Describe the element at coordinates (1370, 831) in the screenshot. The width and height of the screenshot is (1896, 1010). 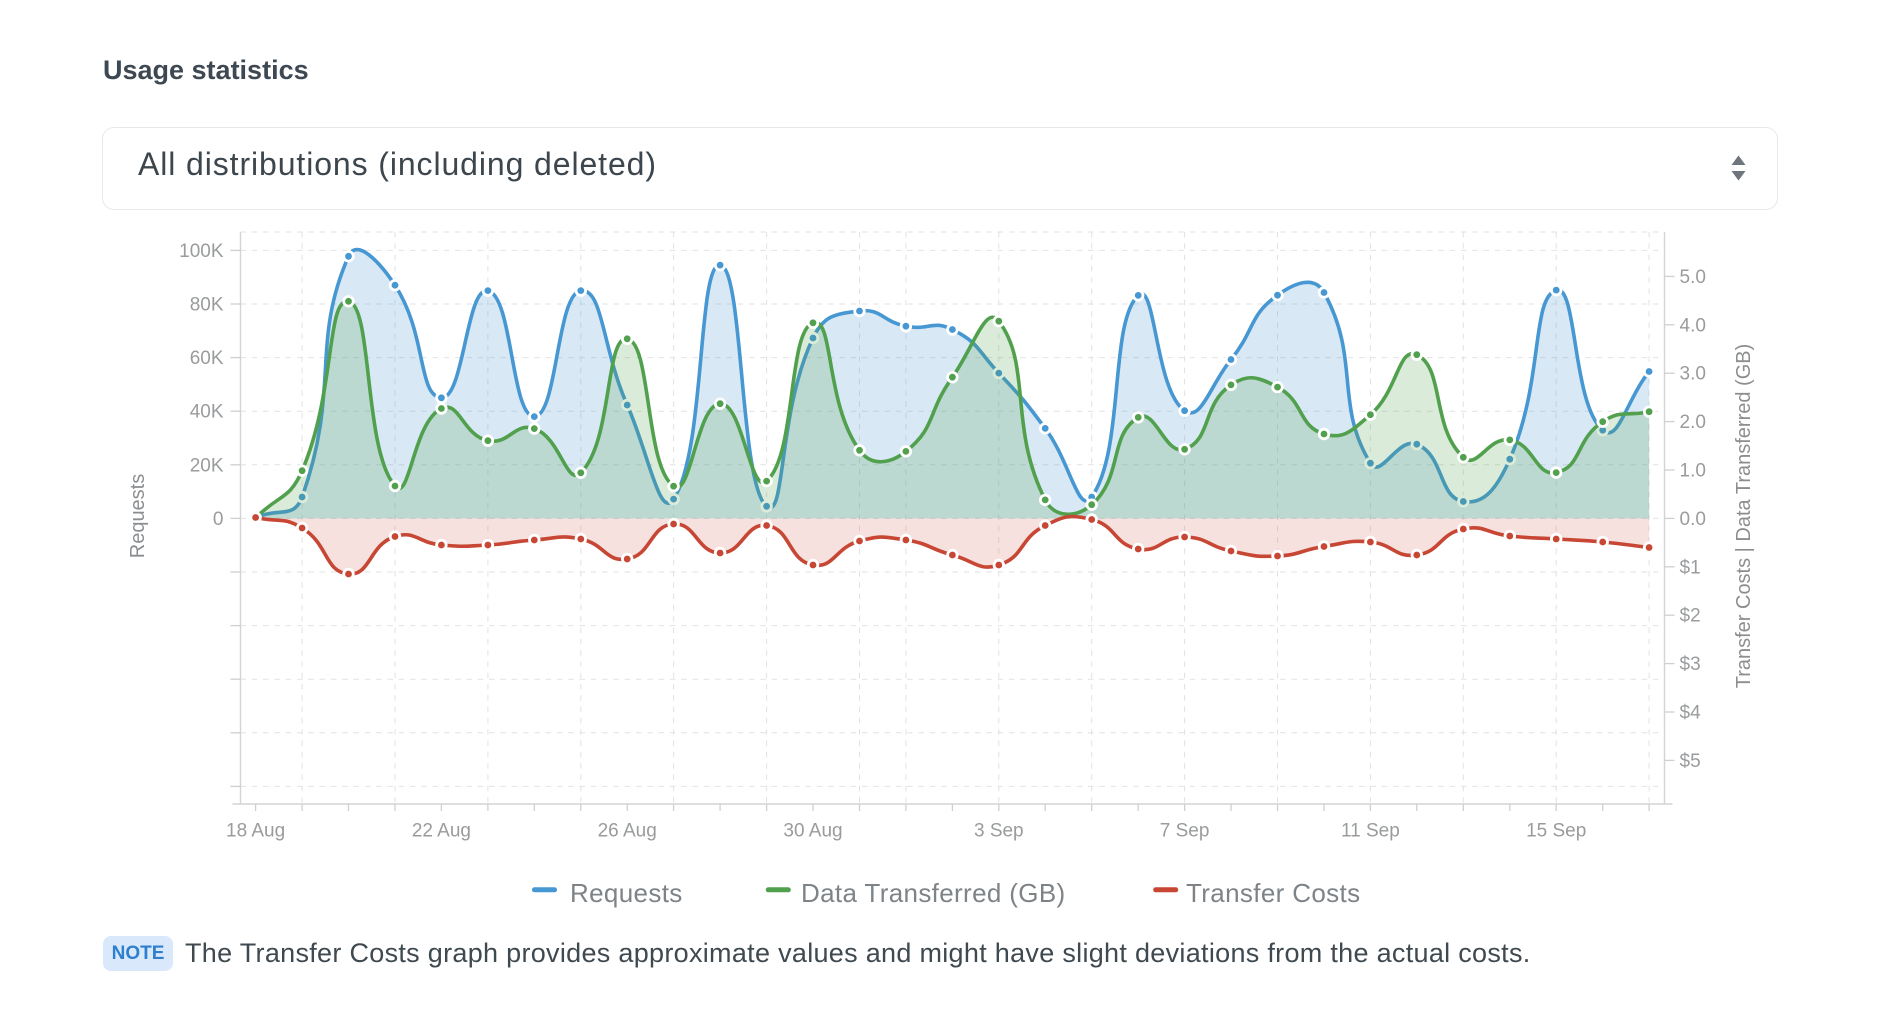
I see `svg-text: 11 Sep` at that location.